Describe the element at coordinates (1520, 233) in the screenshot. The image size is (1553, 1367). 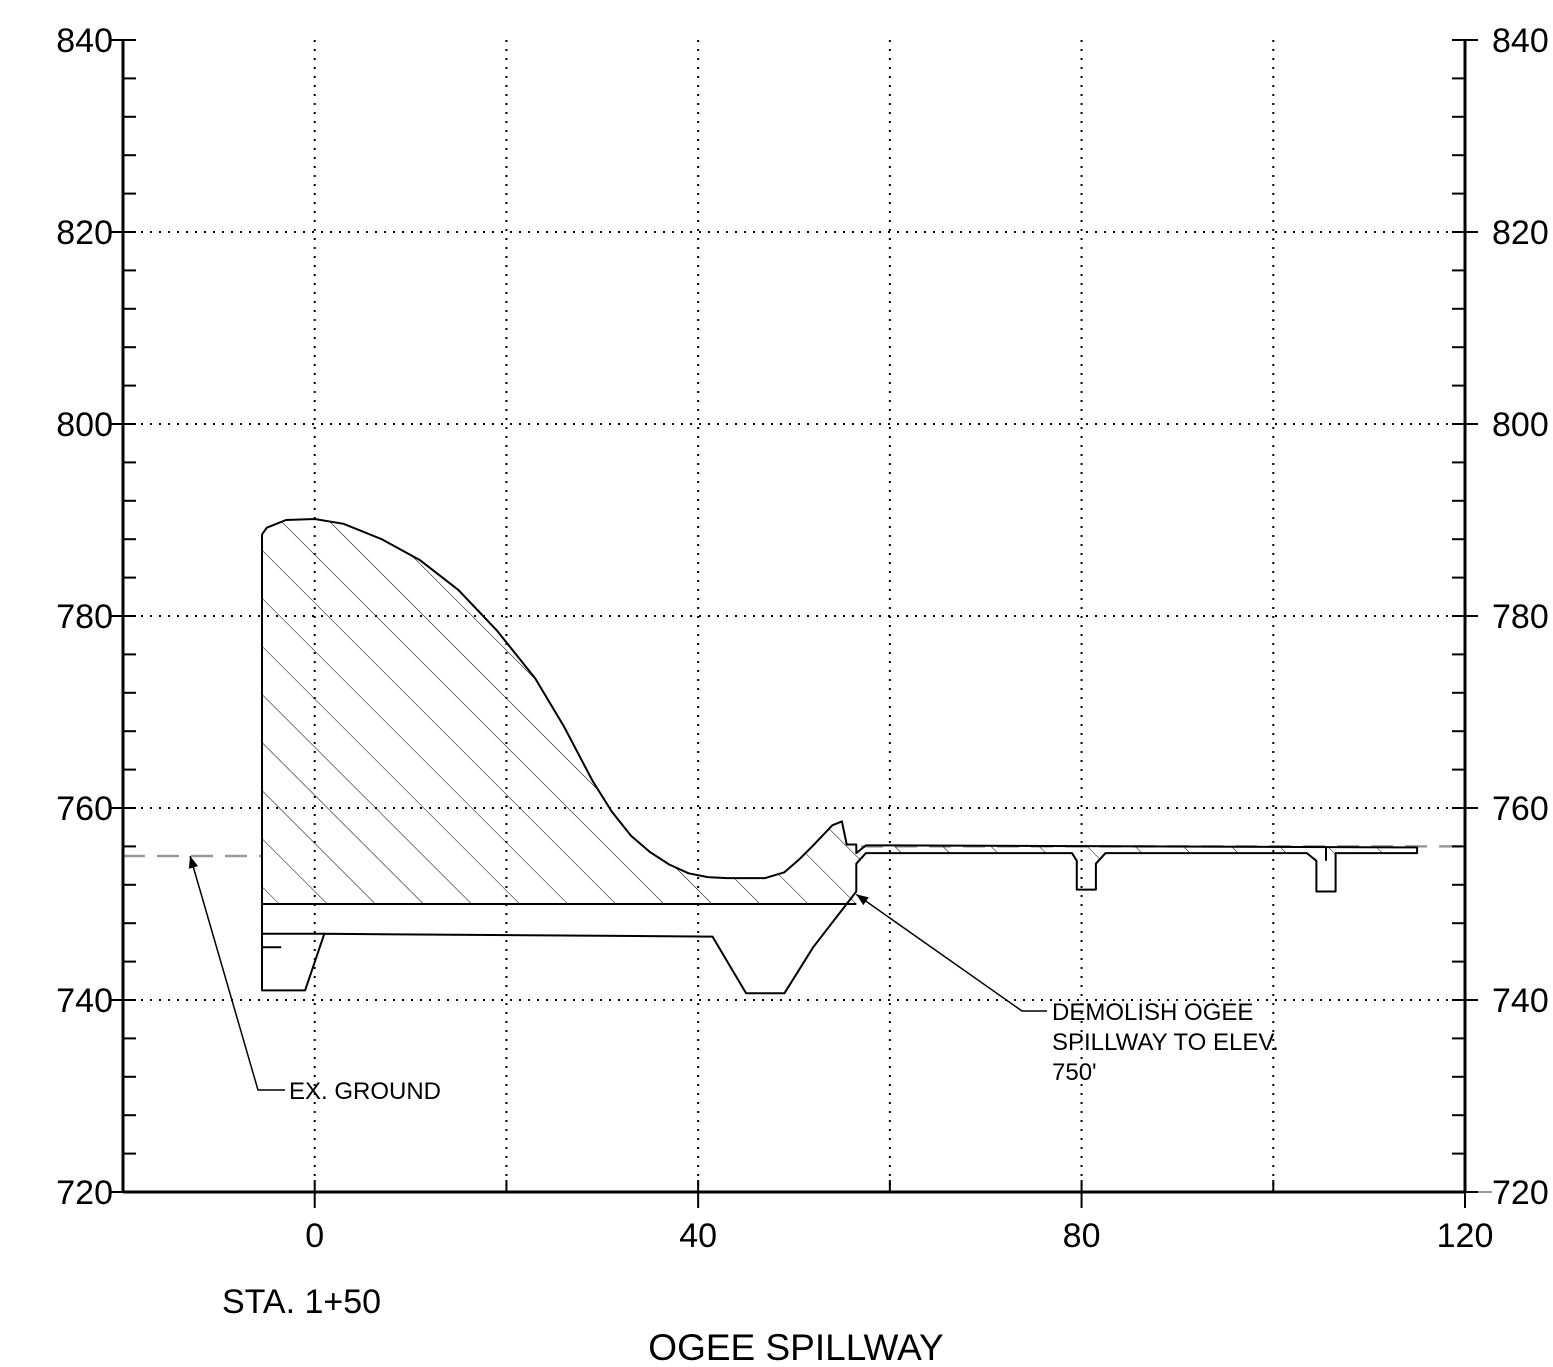
I see `y-tick-label-right: 820` at that location.